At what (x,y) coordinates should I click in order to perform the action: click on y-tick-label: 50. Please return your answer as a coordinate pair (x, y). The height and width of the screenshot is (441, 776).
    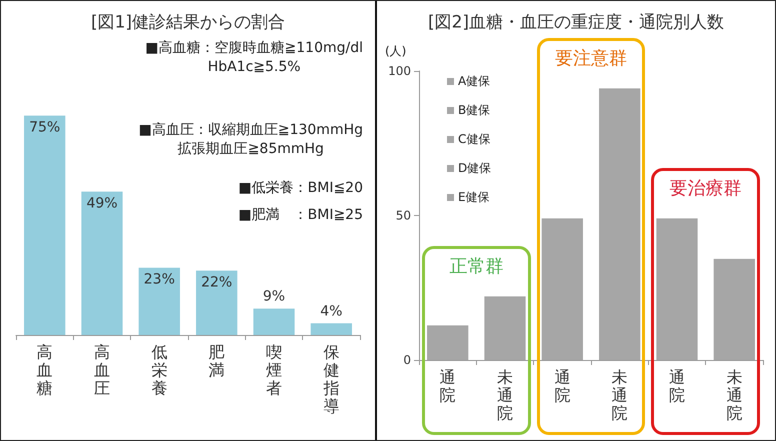
    Looking at the image, I should click on (403, 215).